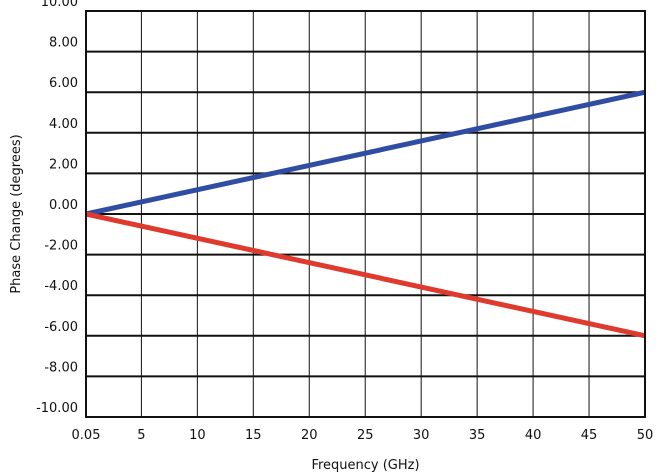 Image resolution: width=657 pixels, height=476 pixels. What do you see at coordinates (63, 205) in the screenshot?
I see `y-tick-label: 0.00` at bounding box center [63, 205].